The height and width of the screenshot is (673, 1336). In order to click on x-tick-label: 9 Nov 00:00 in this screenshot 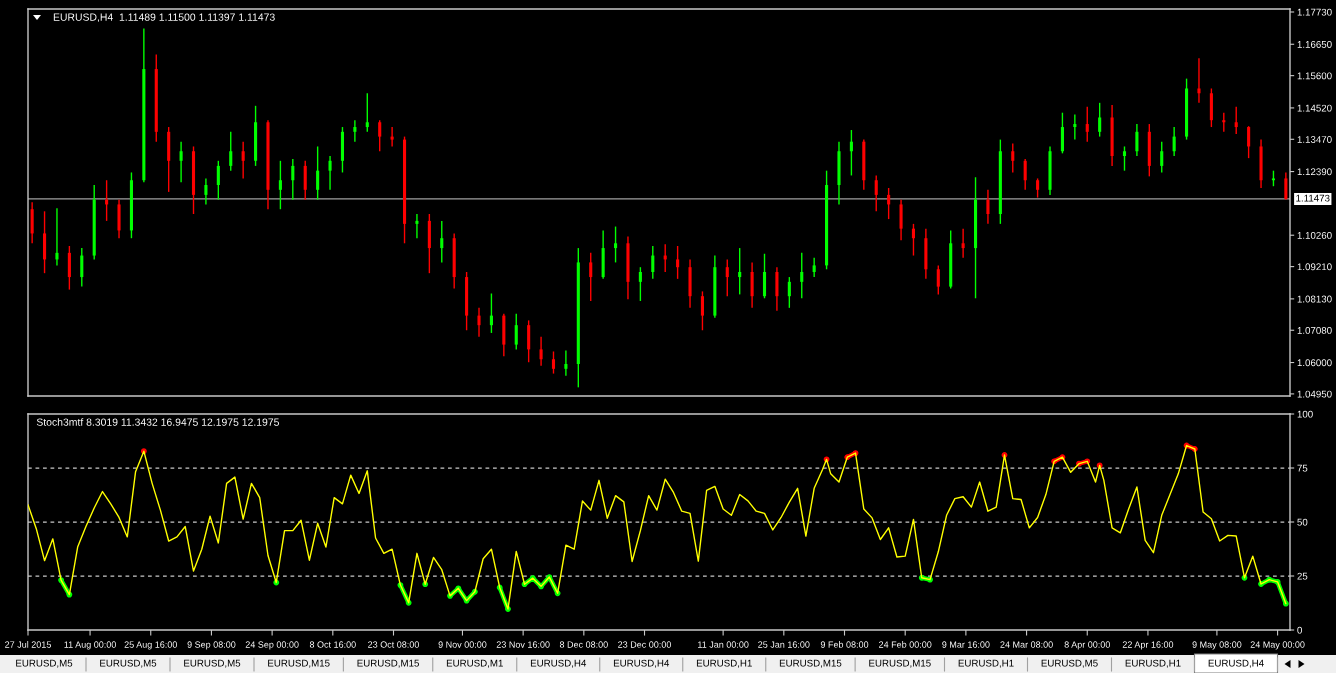, I will do `click(462, 644)`.